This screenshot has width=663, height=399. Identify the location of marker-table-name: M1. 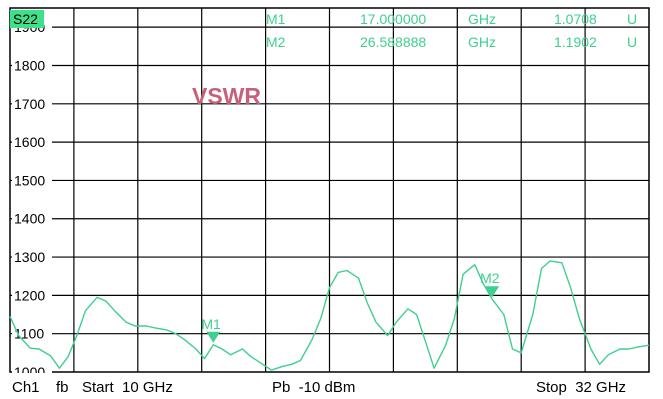
(276, 19).